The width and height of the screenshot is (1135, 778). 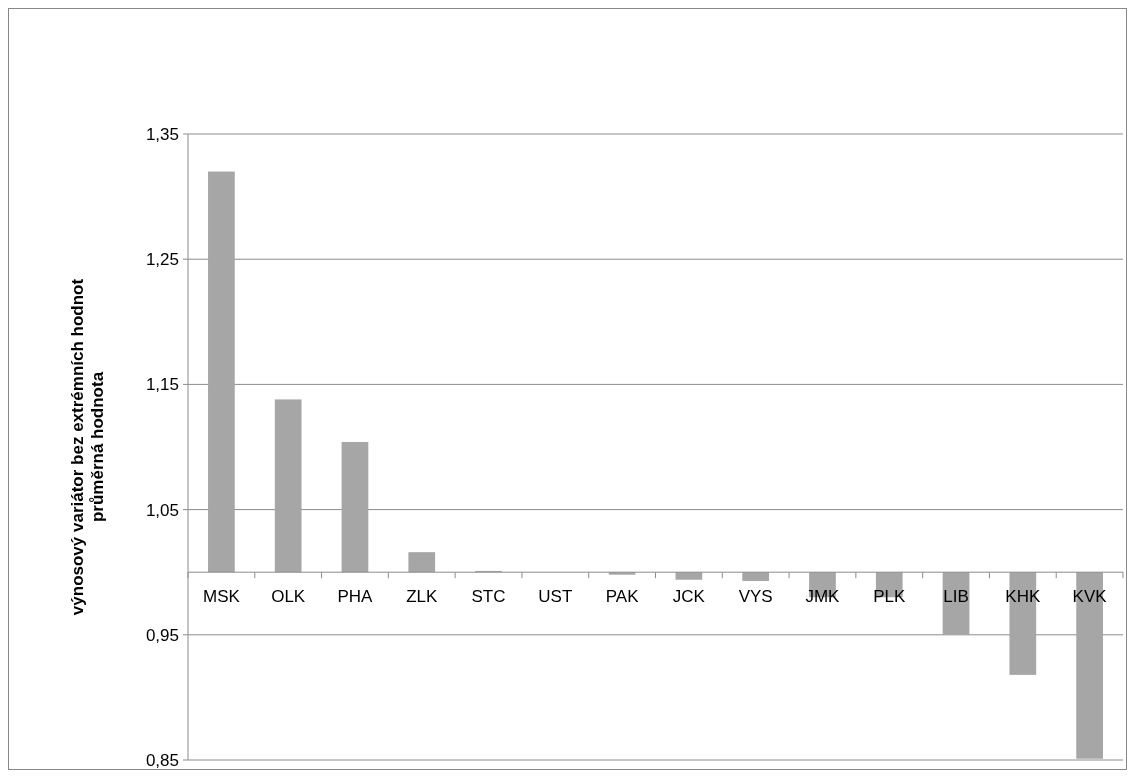 I want to click on y-tick-label: 1,05, so click(x=162, y=510).